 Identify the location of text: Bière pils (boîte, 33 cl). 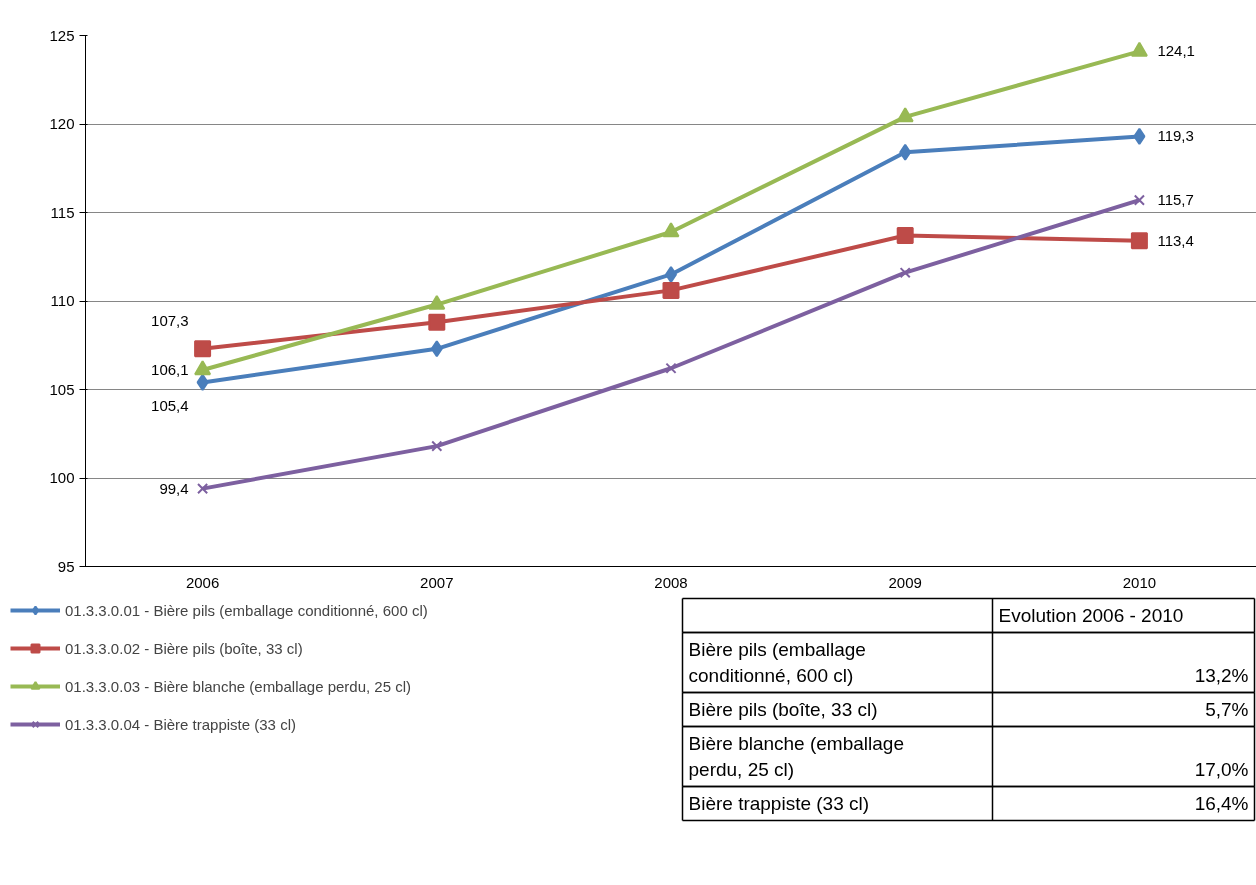
(783, 709).